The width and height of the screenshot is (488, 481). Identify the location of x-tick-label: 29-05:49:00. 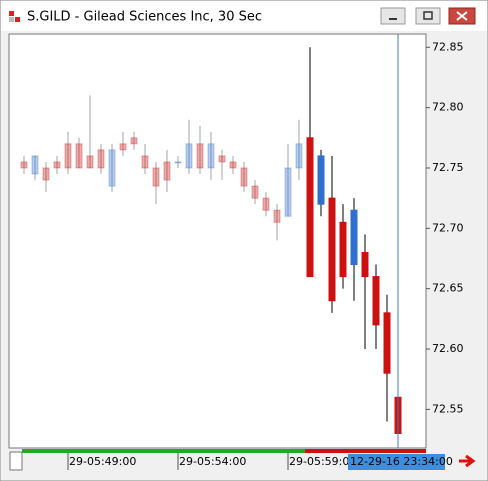
(102, 461).